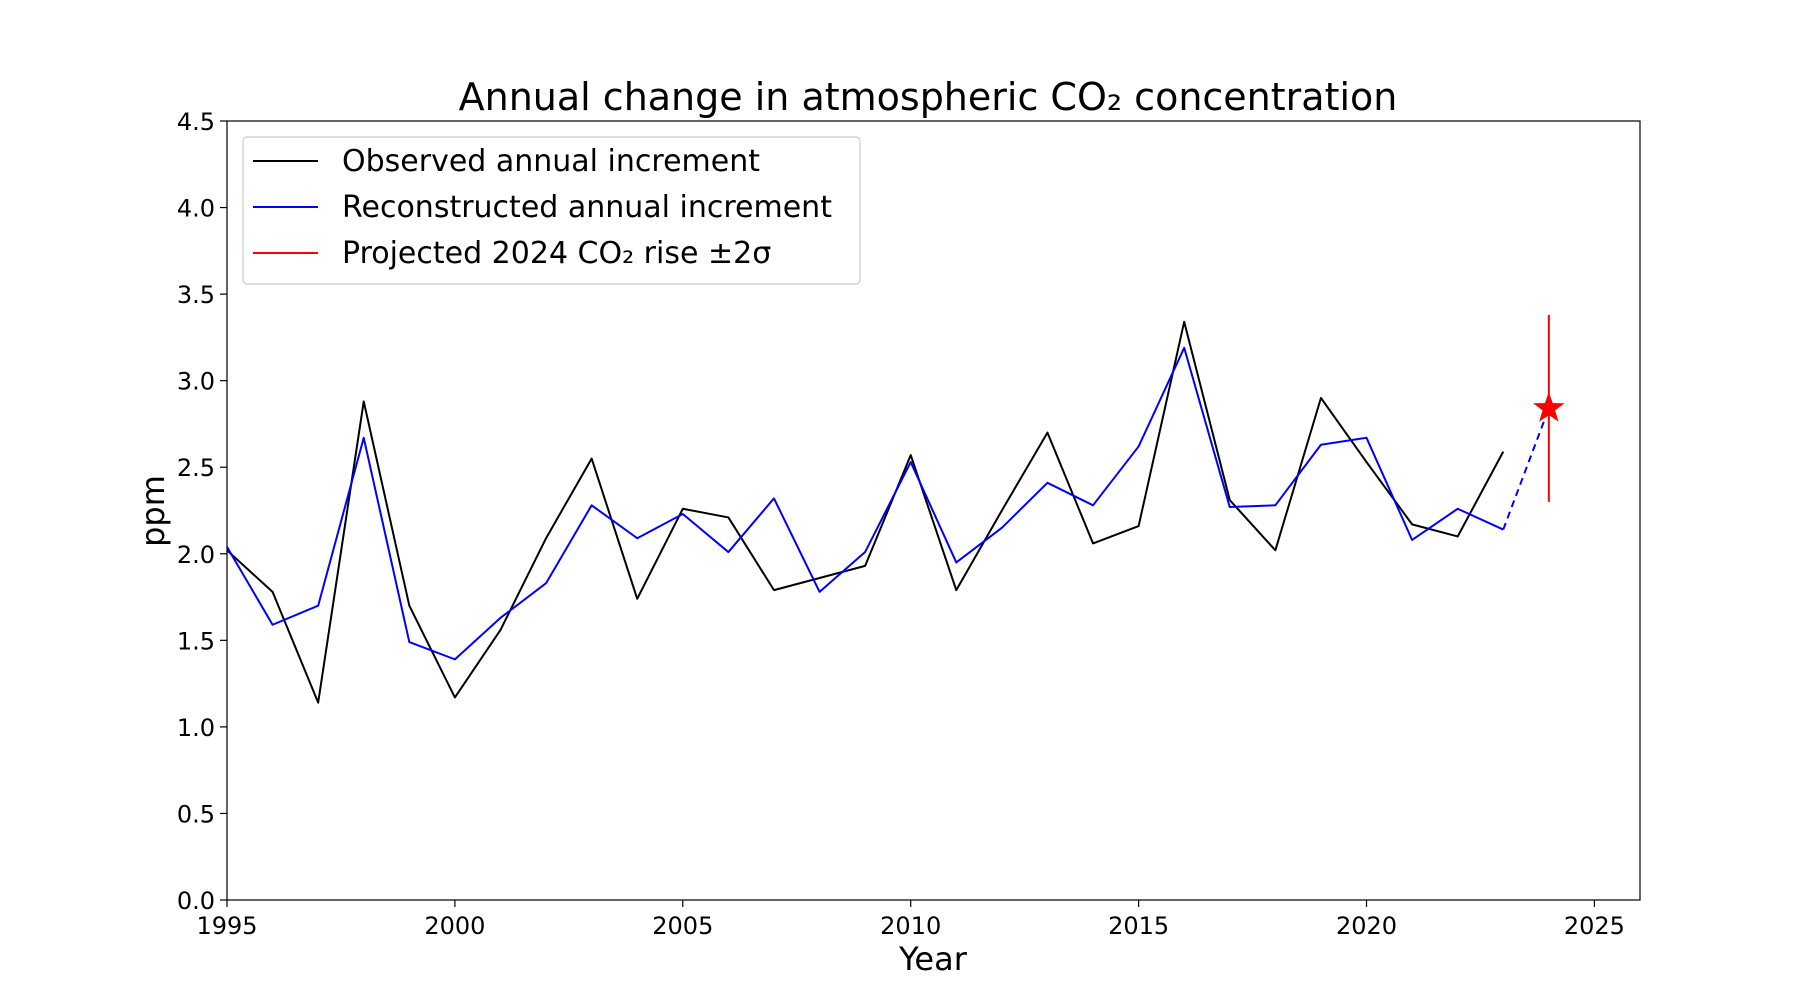 The height and width of the screenshot is (1000, 1800). I want to click on x-axis-label: Year, so click(933, 959).